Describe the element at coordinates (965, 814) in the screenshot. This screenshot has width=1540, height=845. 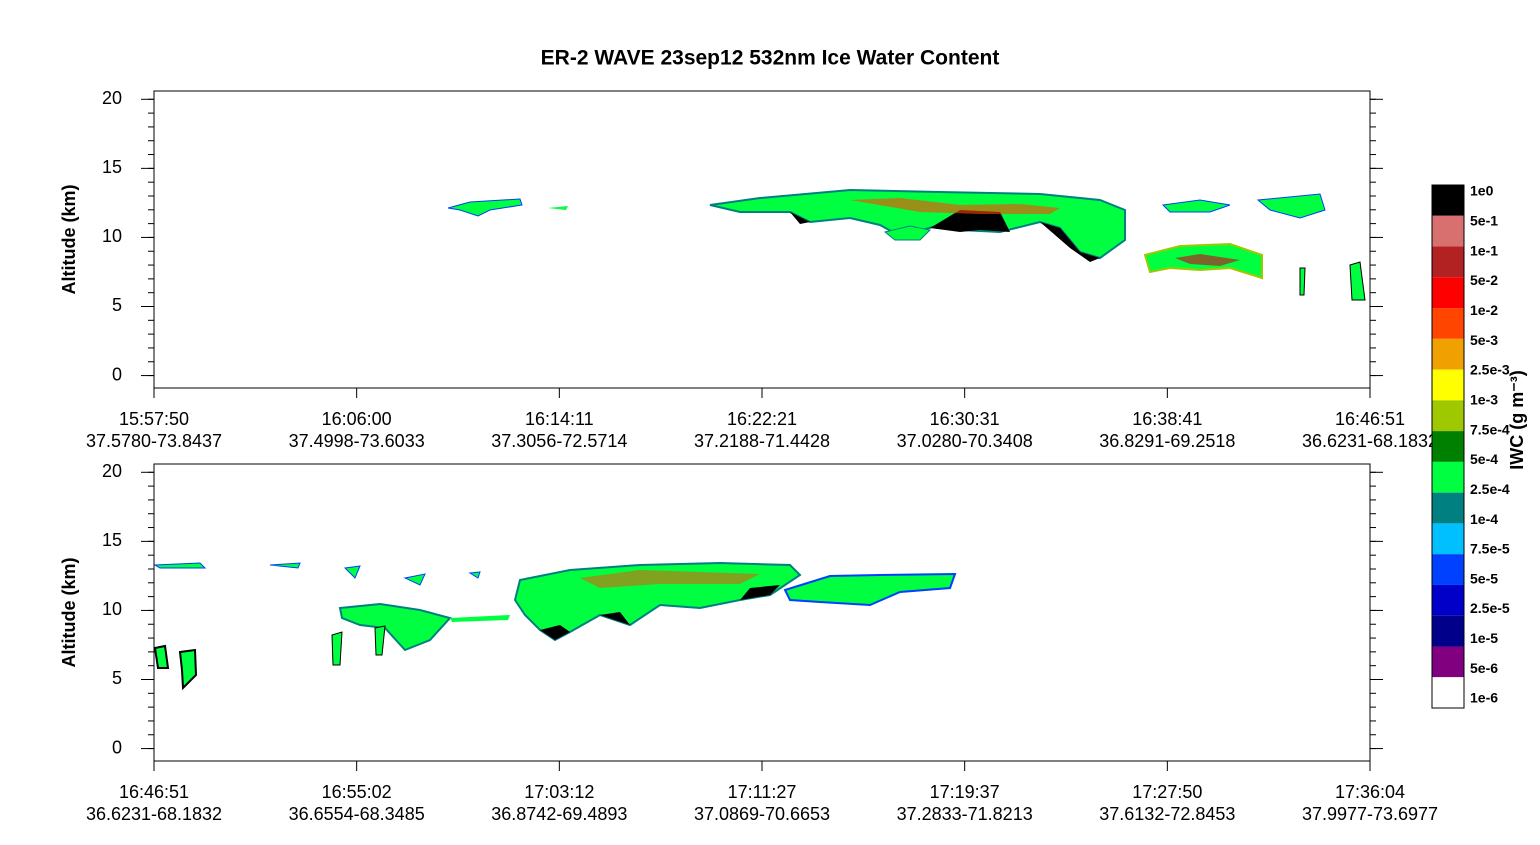
I see `x-tick-sublabel: 37.2833-71.8213` at that location.